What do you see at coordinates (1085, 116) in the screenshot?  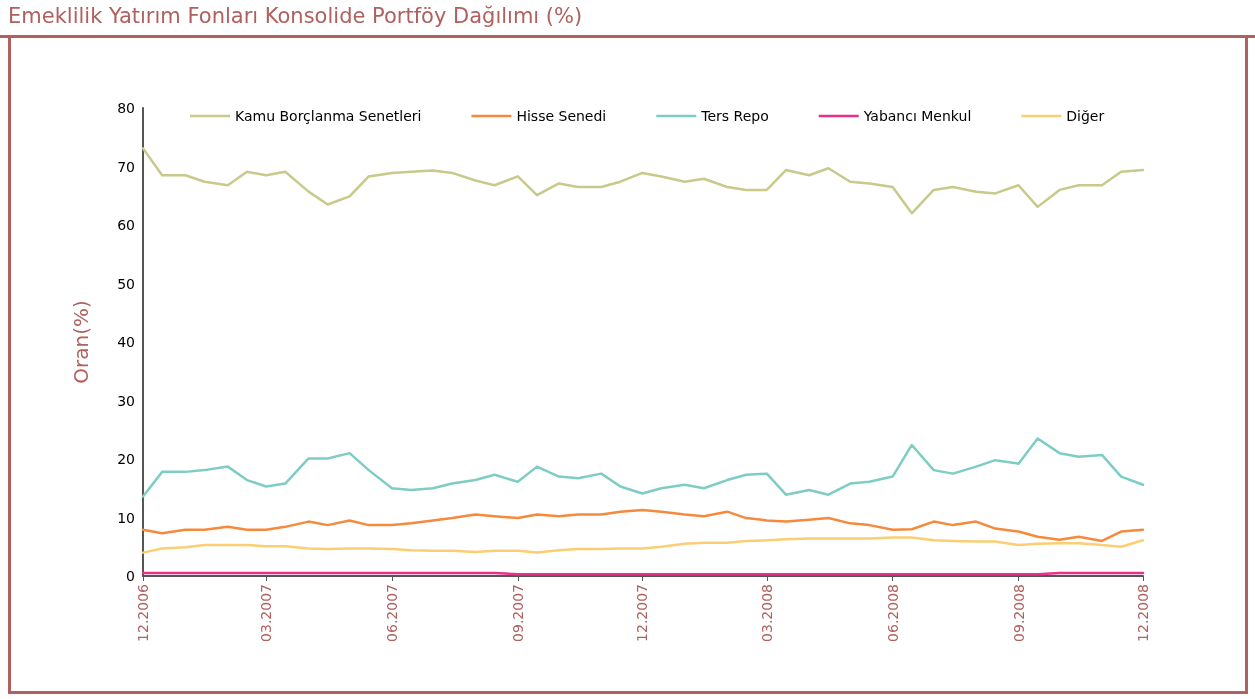 I see `legend-label: Diğer` at bounding box center [1085, 116].